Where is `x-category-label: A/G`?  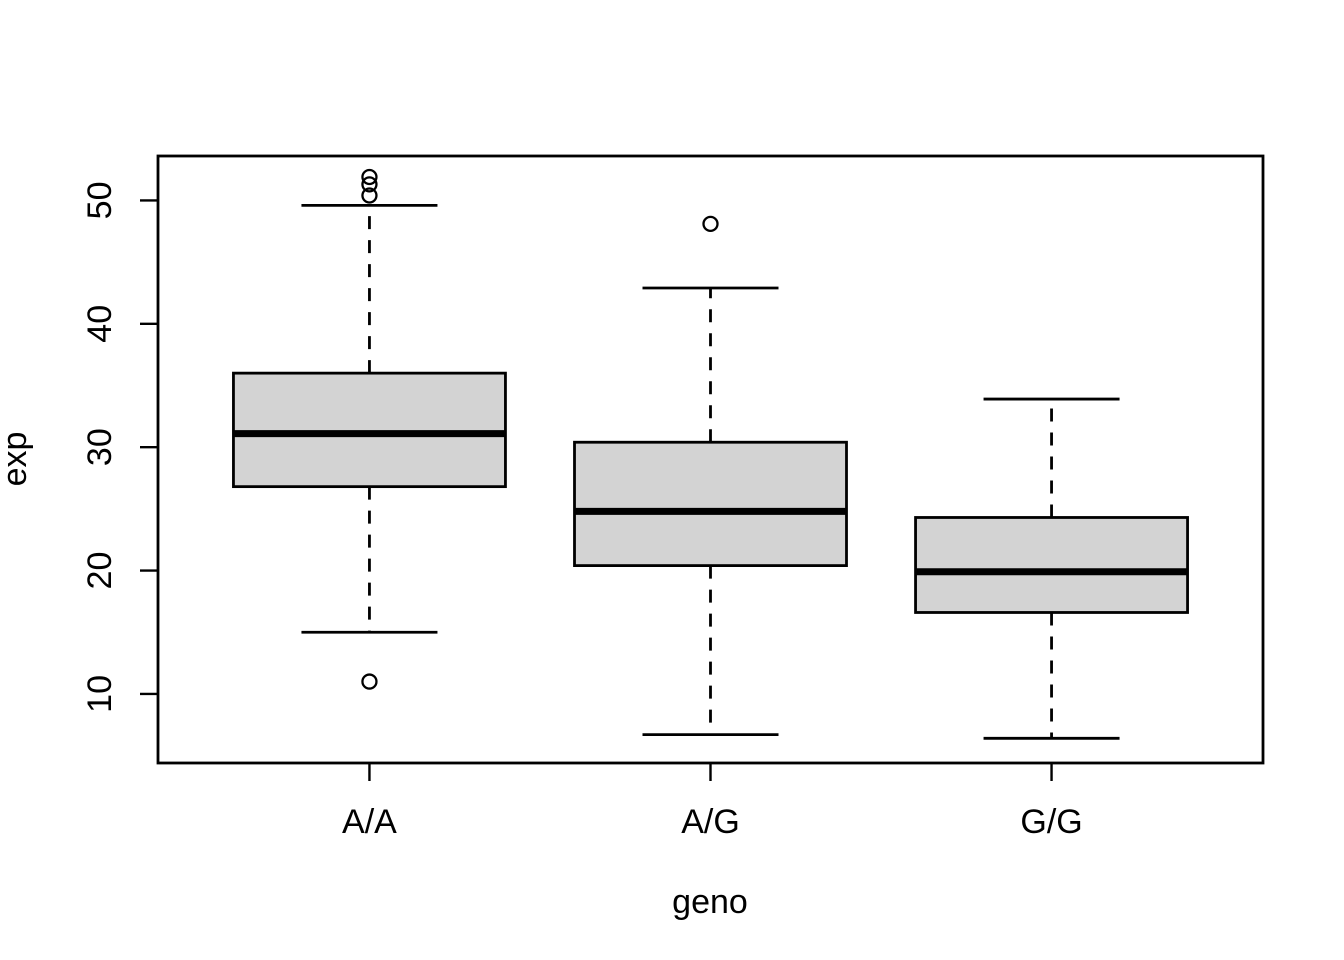 x-category-label: A/G is located at coordinates (710, 822).